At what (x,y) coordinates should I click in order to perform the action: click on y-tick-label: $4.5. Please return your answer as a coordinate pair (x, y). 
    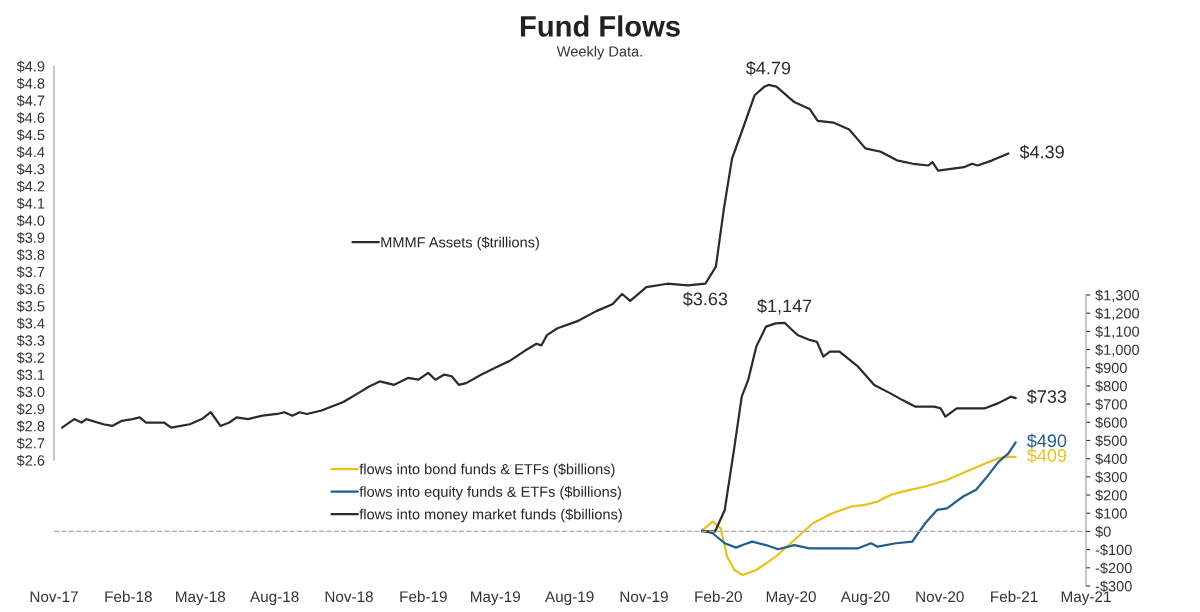
    Looking at the image, I should click on (30, 135).